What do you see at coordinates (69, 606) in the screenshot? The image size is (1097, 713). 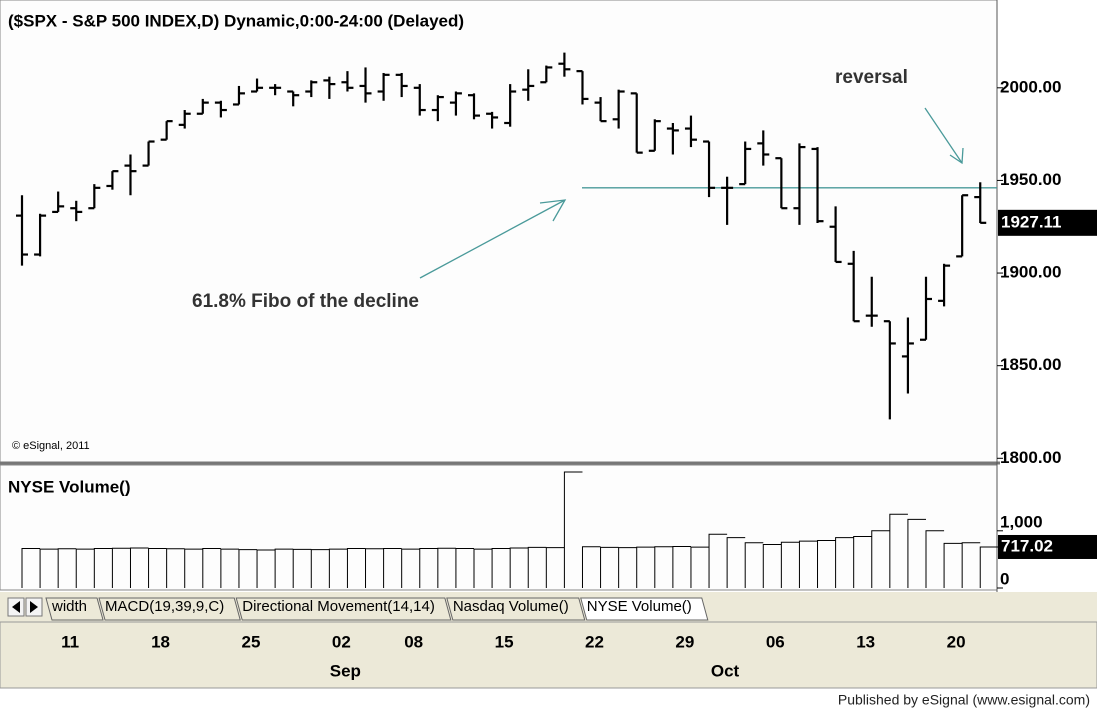 I see `tab-label: width` at bounding box center [69, 606].